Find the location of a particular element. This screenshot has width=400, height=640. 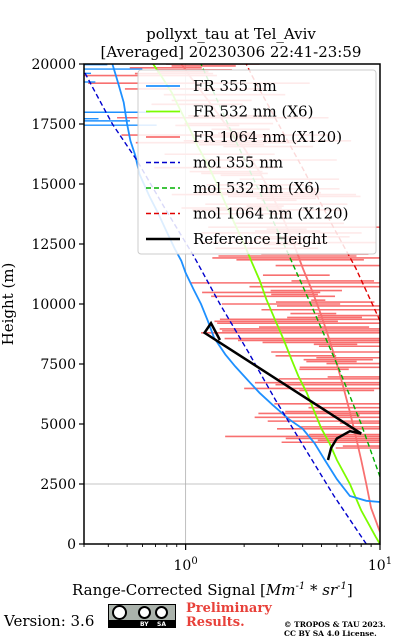

legend-label: FR 1064 nm (X120) is located at coordinates (267, 137).